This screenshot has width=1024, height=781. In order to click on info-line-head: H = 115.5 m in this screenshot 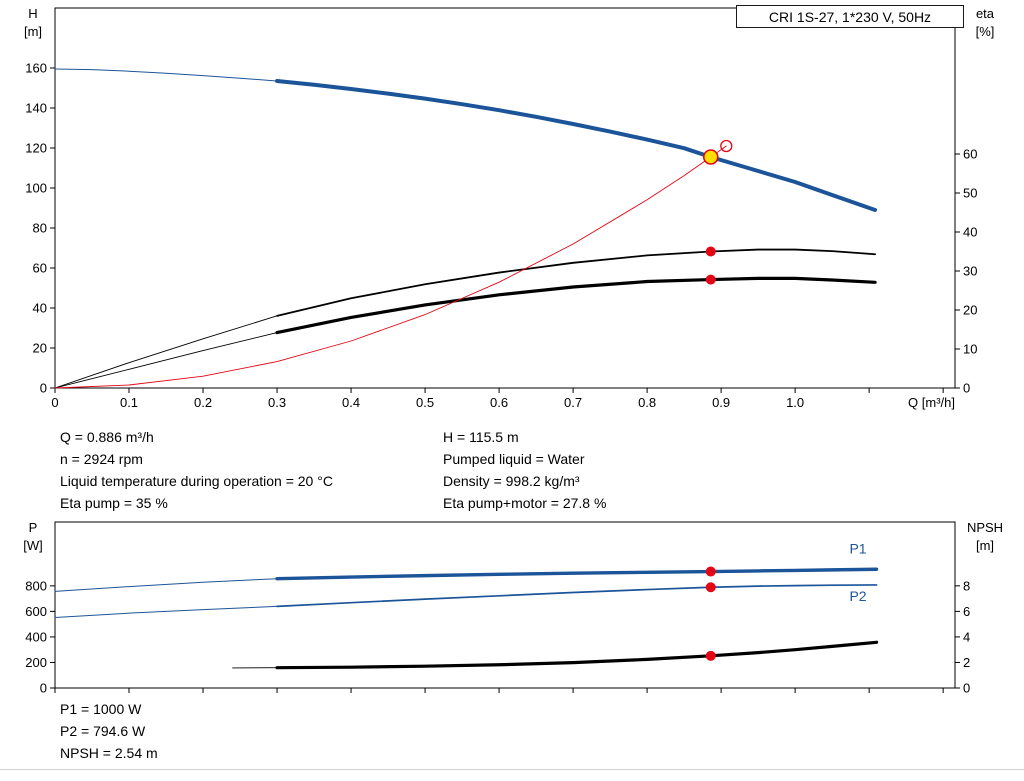, I will do `click(481, 437)`.